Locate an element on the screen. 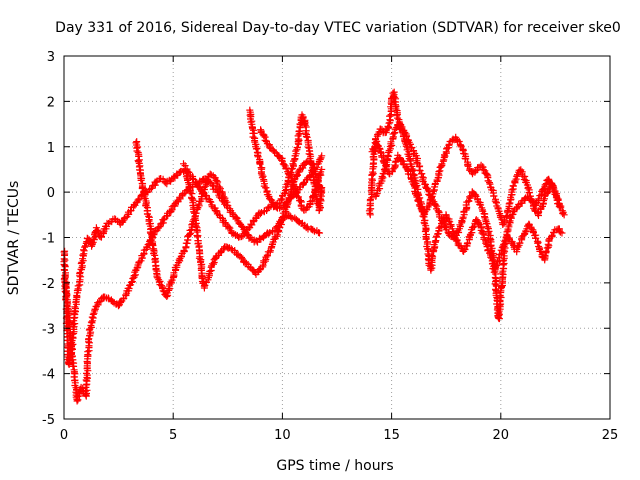 This screenshot has height=480, width=640. x-axis-label: GPS time / hours is located at coordinates (334, 466).